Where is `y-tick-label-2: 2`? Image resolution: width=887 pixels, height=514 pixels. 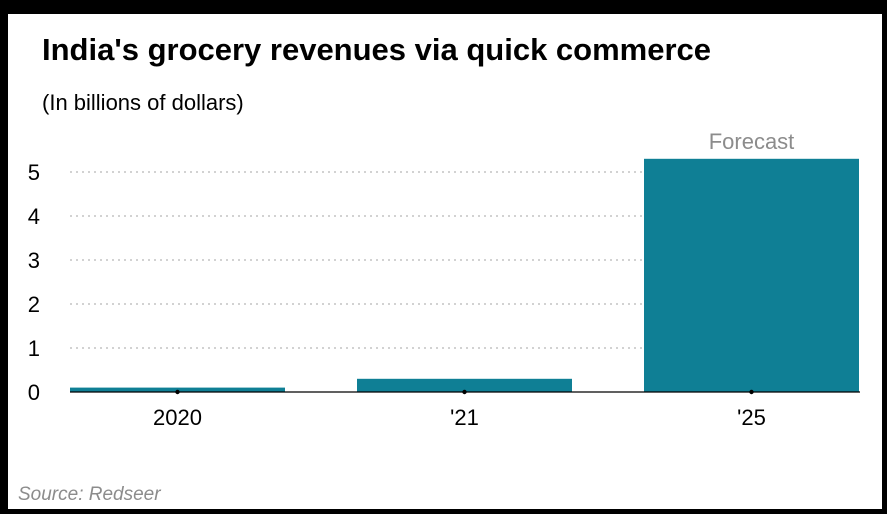
y-tick-label-2: 2 is located at coordinates (34, 304).